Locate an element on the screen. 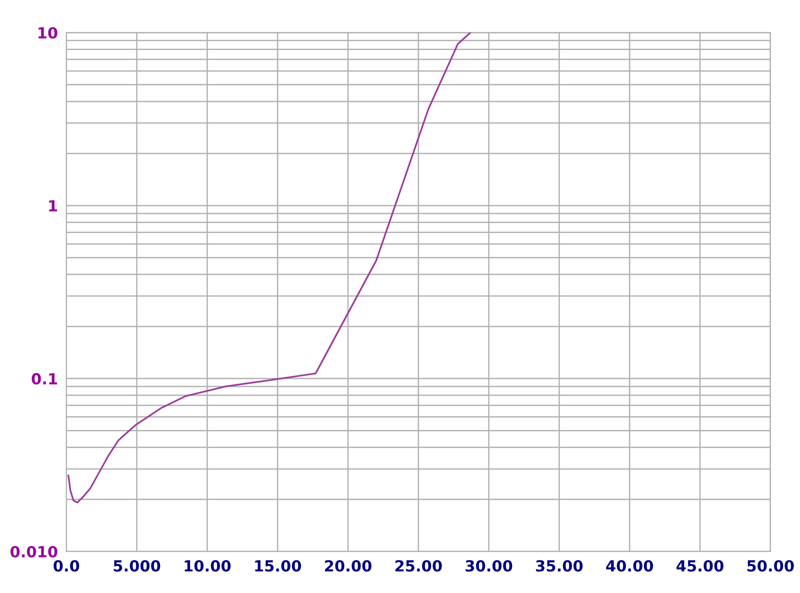 The image size is (800, 593). x-tick-label: 35.00 is located at coordinates (559, 566).